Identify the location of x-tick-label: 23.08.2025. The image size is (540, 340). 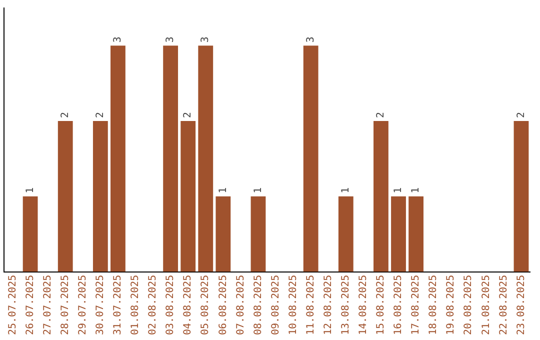
(521, 305).